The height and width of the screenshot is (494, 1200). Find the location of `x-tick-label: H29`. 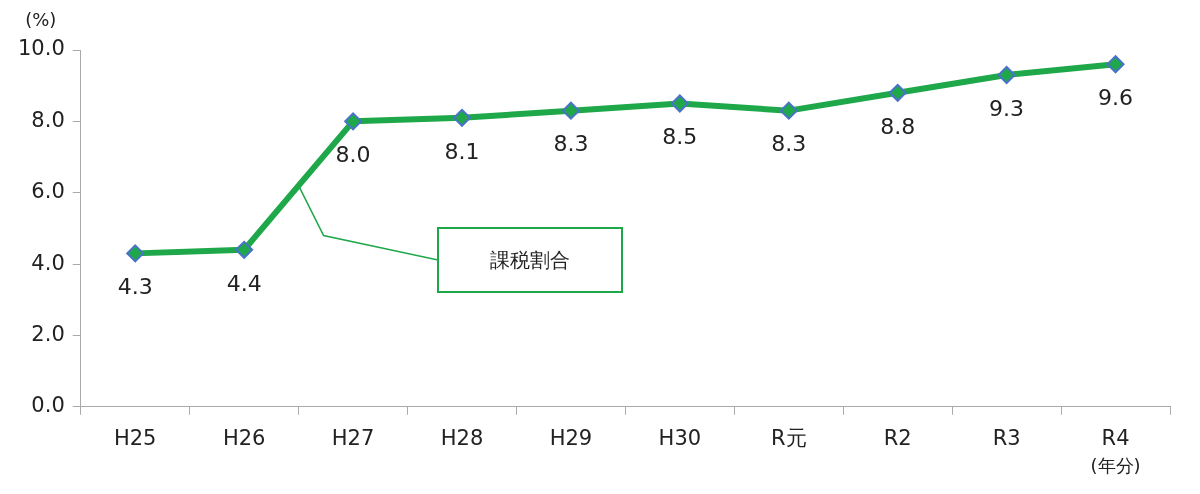

x-tick-label: H29 is located at coordinates (571, 437).